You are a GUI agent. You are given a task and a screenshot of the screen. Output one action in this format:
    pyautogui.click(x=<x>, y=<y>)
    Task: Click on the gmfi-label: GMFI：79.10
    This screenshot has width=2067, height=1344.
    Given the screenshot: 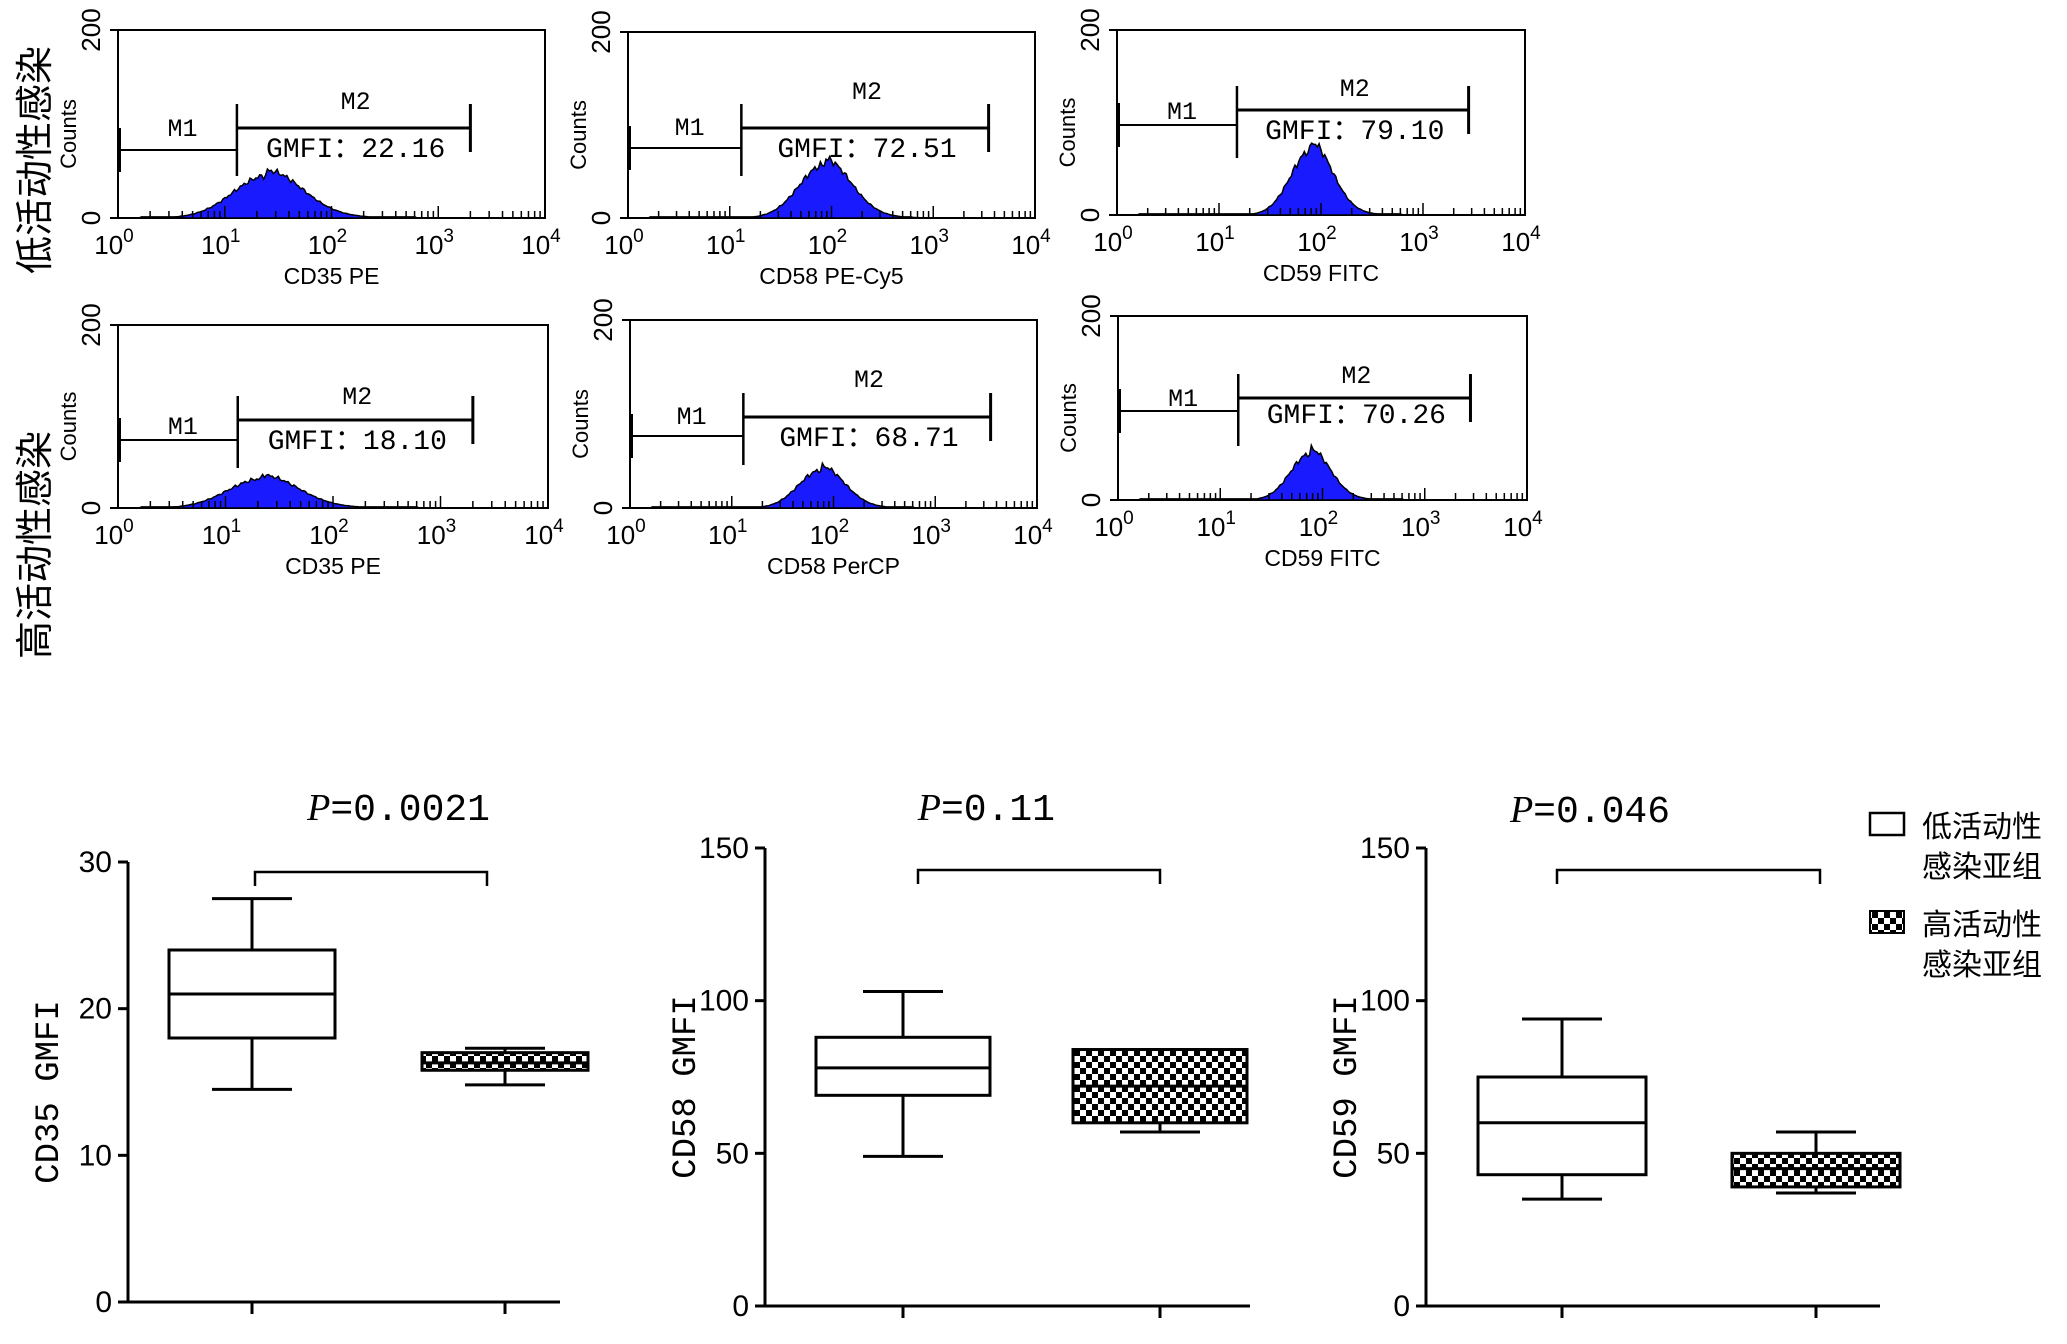 What is the action you would take?
    pyautogui.click(x=1354, y=132)
    